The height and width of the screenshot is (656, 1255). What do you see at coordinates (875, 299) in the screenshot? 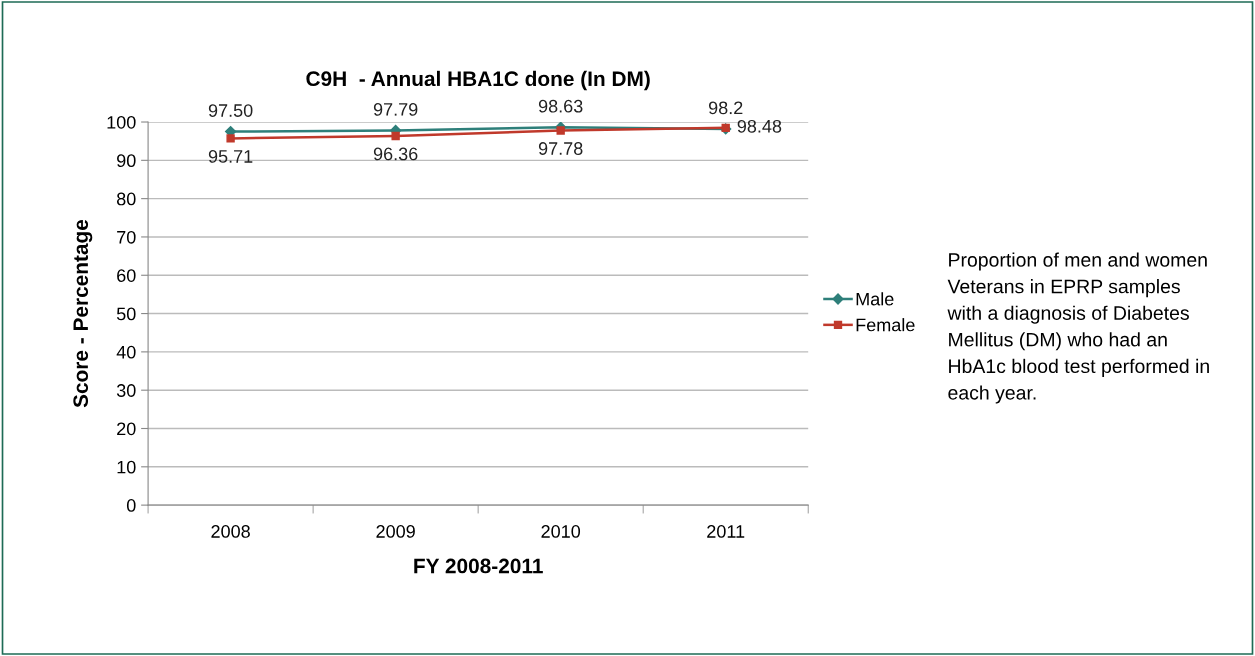
I see `legend-label: Male` at bounding box center [875, 299].